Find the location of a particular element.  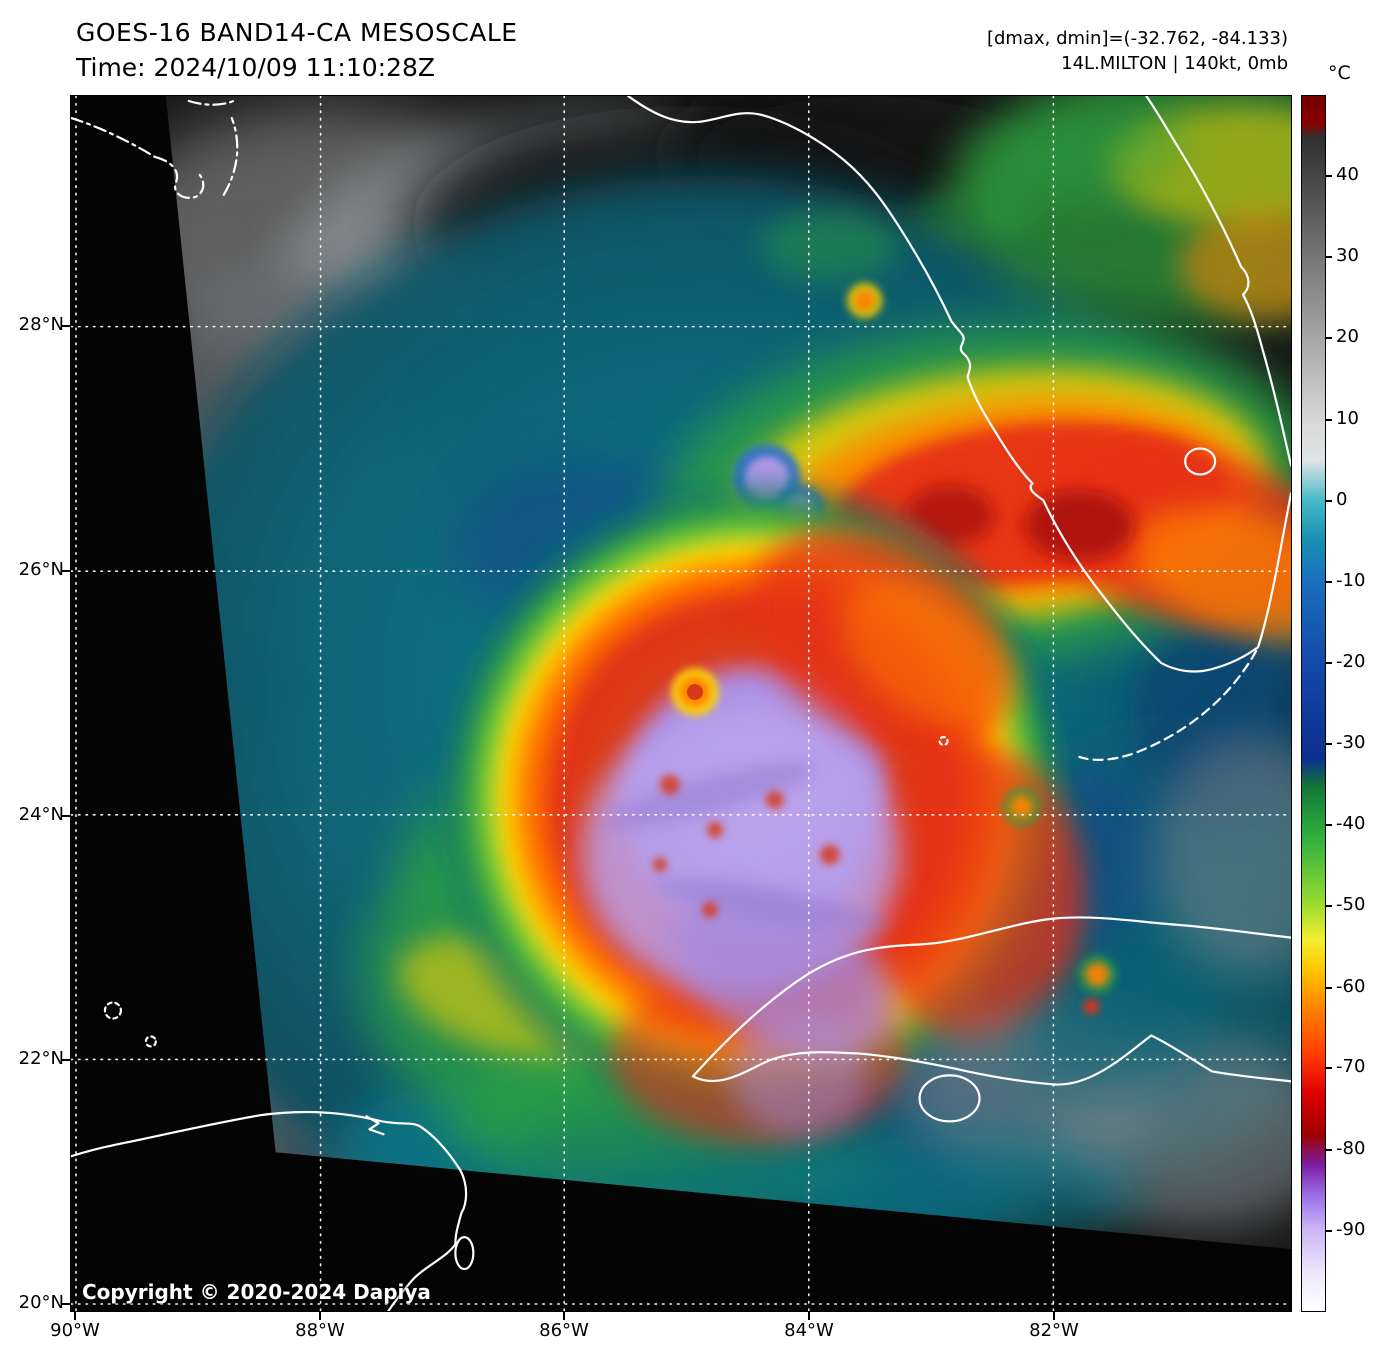

lat-axis-label: 20°N is located at coordinates (41, 1302).